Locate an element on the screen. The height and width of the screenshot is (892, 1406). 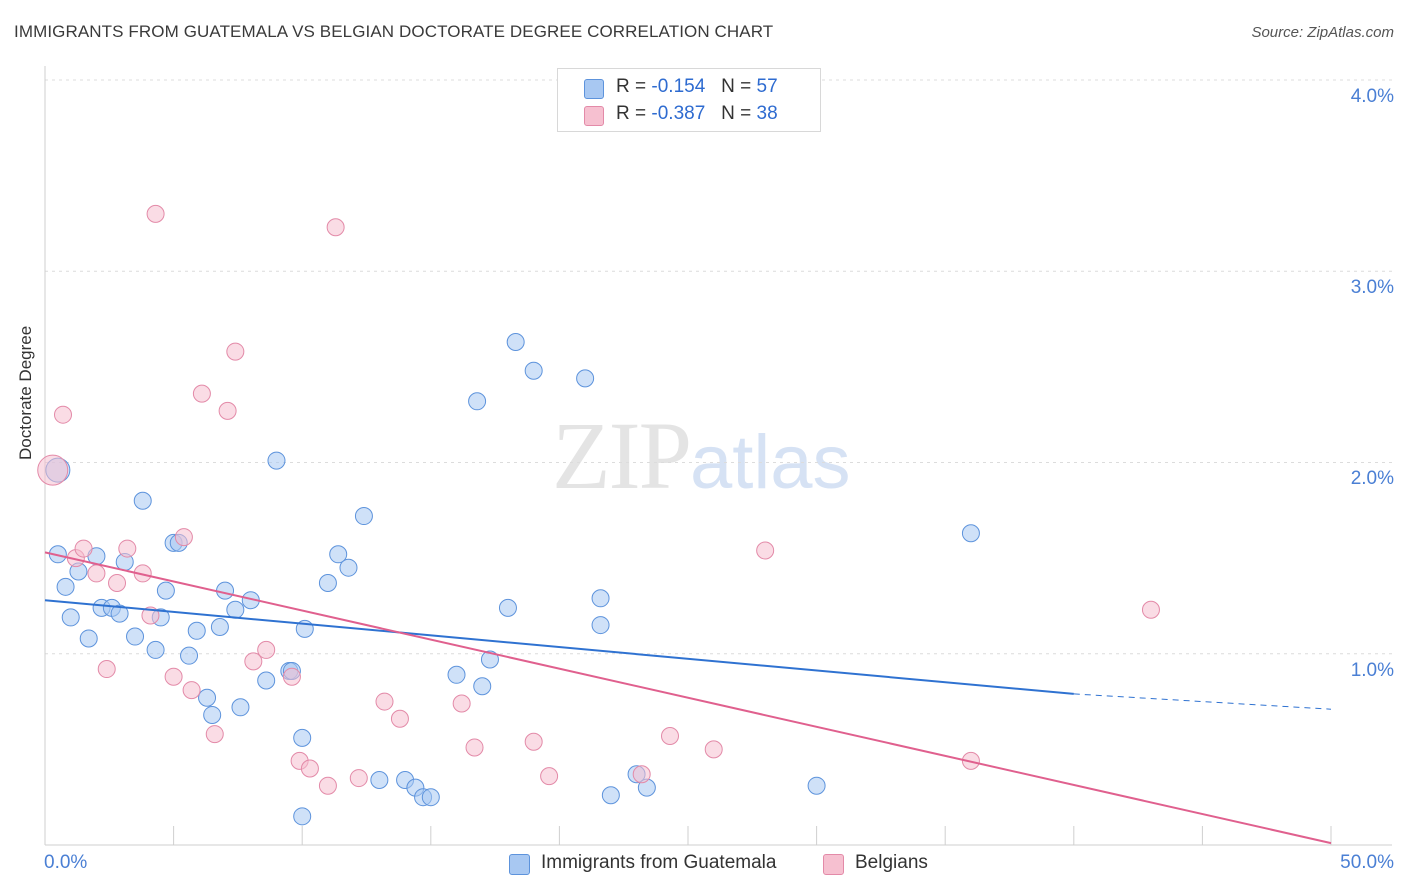
legend-r-value: -0.154 is located at coordinates (678, 86).